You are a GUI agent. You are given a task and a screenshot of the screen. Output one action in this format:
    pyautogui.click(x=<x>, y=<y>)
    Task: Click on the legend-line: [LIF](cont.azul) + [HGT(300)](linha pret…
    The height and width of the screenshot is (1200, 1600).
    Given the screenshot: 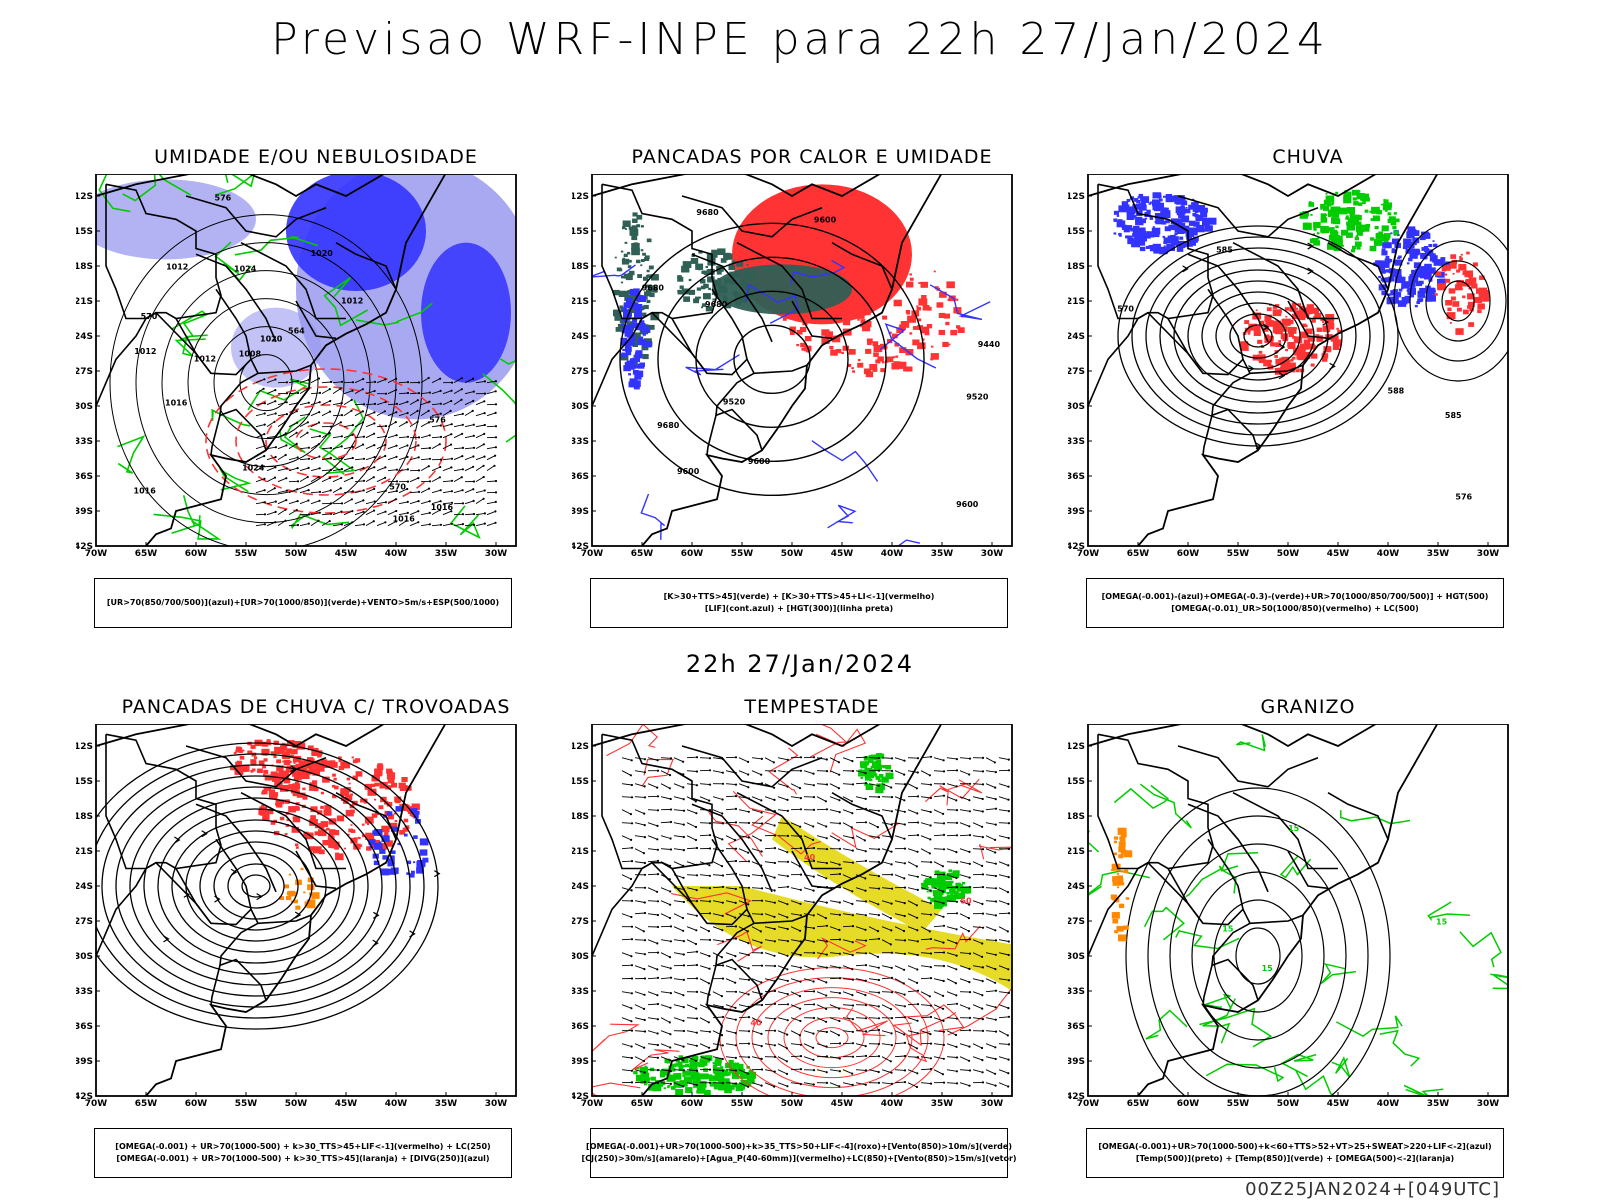 What is the action you would take?
    pyautogui.click(x=799, y=608)
    